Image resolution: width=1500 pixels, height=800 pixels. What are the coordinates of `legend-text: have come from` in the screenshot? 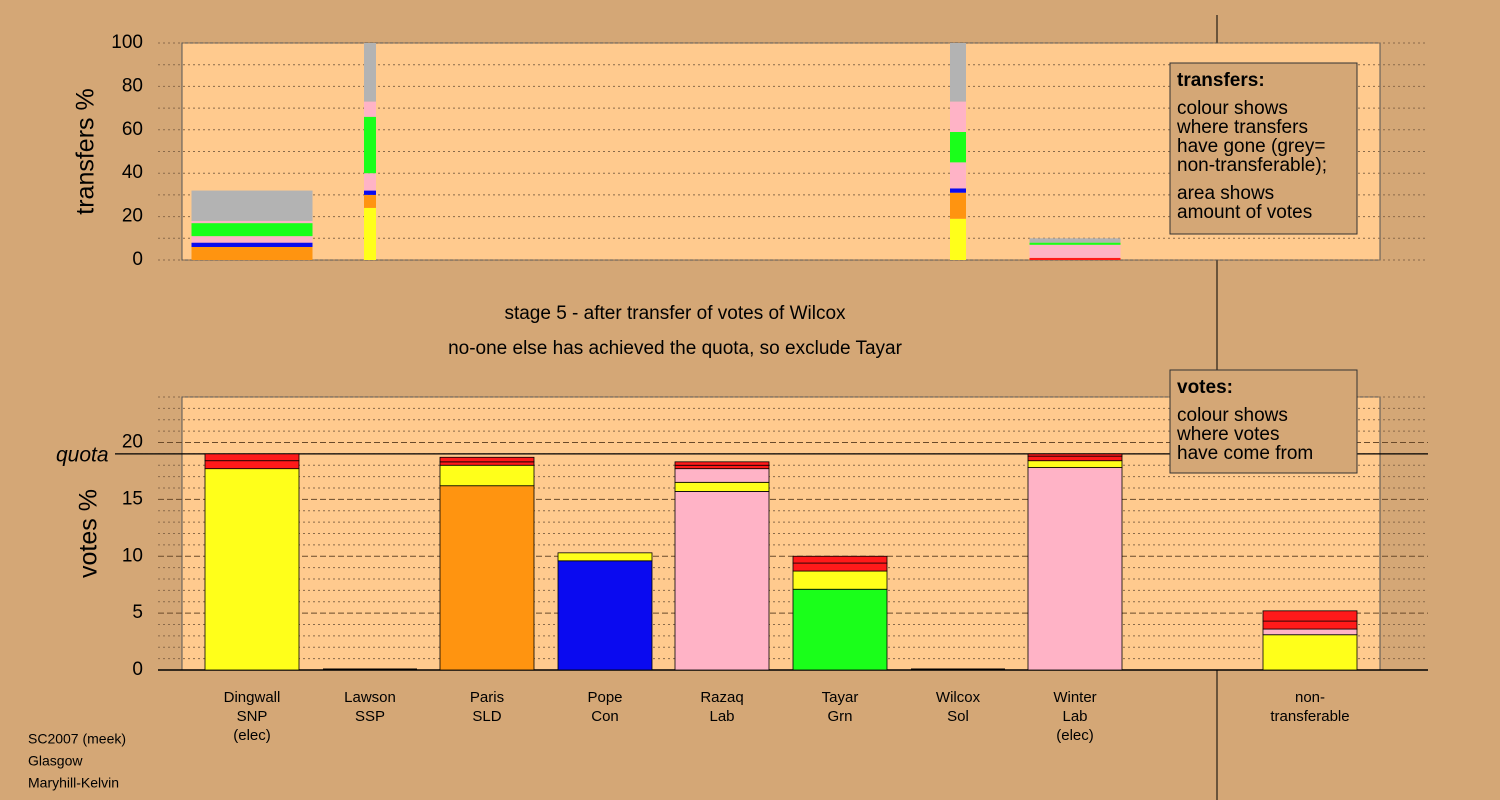 It's located at (1245, 453).